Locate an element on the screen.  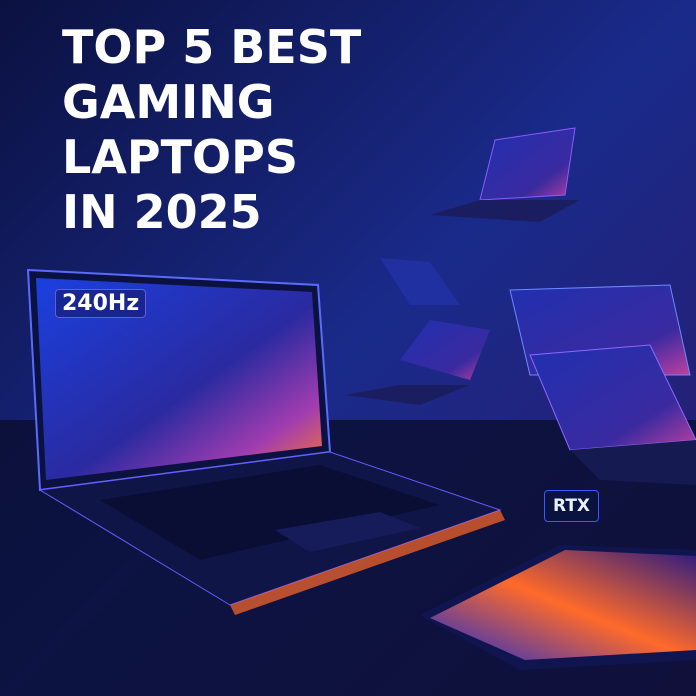
headline-line-2: GAMING is located at coordinates (168, 102).